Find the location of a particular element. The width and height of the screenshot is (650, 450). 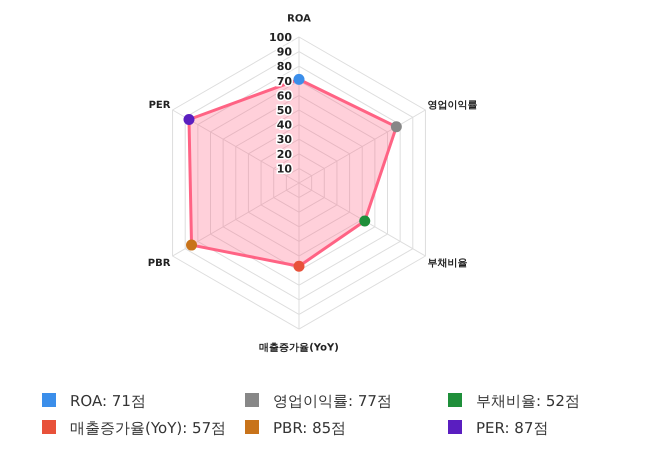

spoke-label: 매출증가율(YoY) is located at coordinates (299, 348).